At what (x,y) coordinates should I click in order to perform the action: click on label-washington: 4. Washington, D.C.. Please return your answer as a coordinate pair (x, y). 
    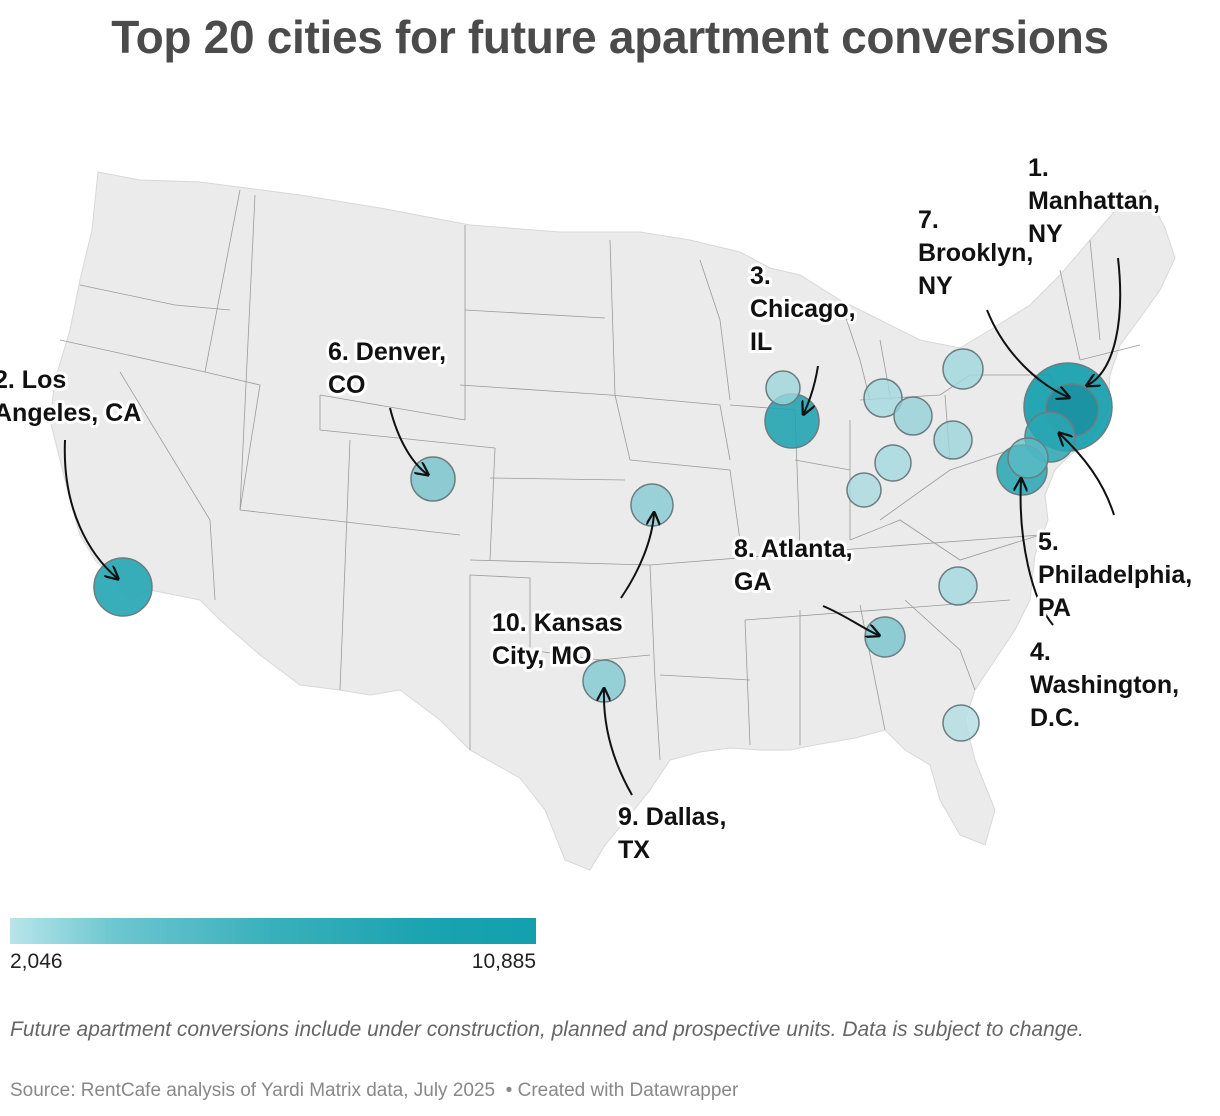
    Looking at the image, I should click on (1108, 685).